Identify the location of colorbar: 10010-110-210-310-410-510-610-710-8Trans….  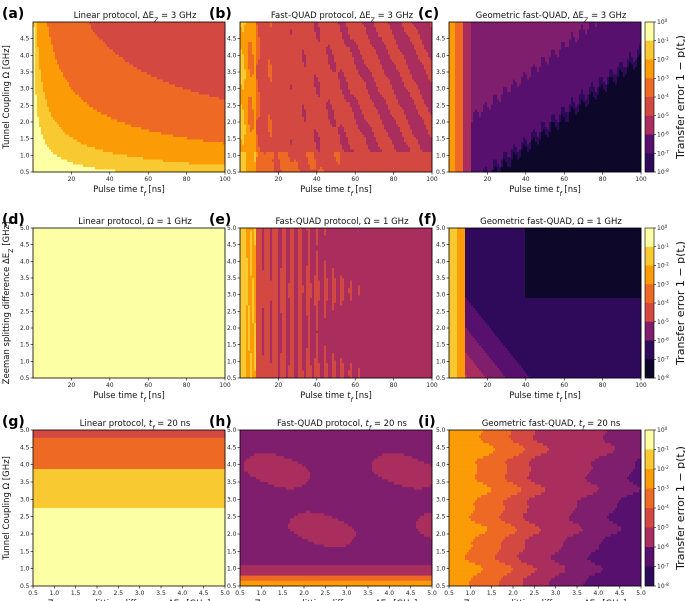
(664, 97).